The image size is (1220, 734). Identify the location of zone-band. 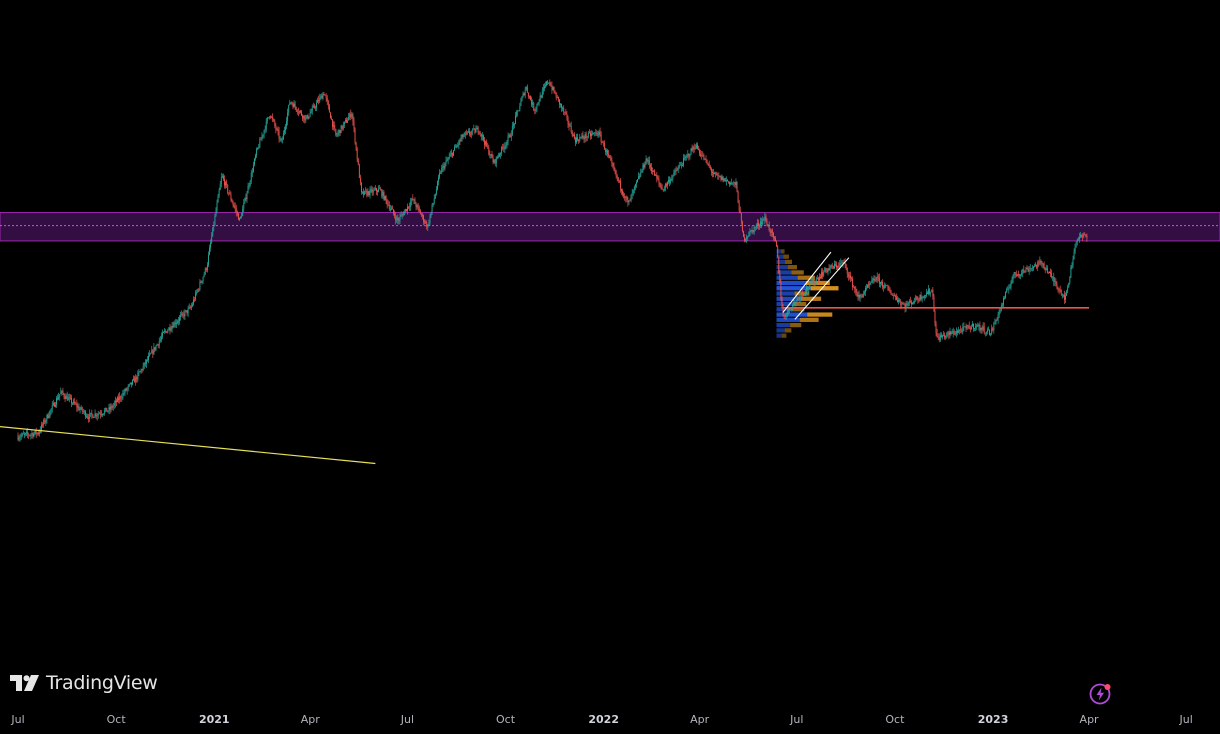
(610, 227).